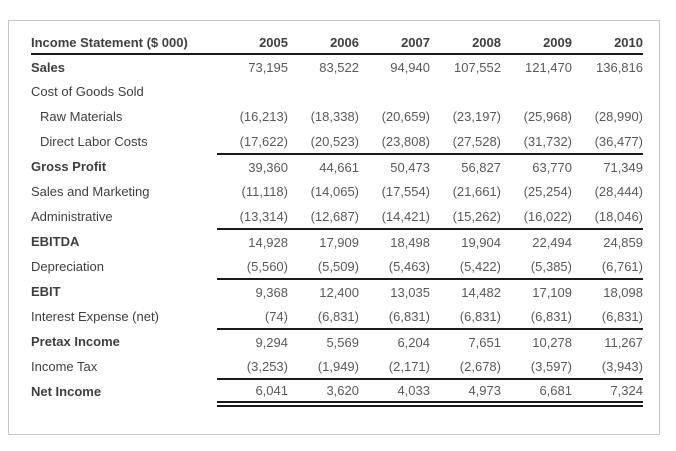 This screenshot has width=676, height=451. Describe the element at coordinates (334, 116) in the screenshot. I see `cell-value: (18,338)` at that location.